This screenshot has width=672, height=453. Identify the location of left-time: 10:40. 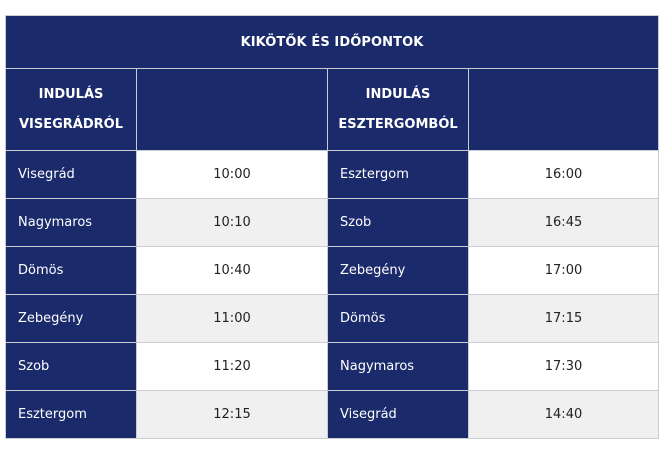
(232, 270).